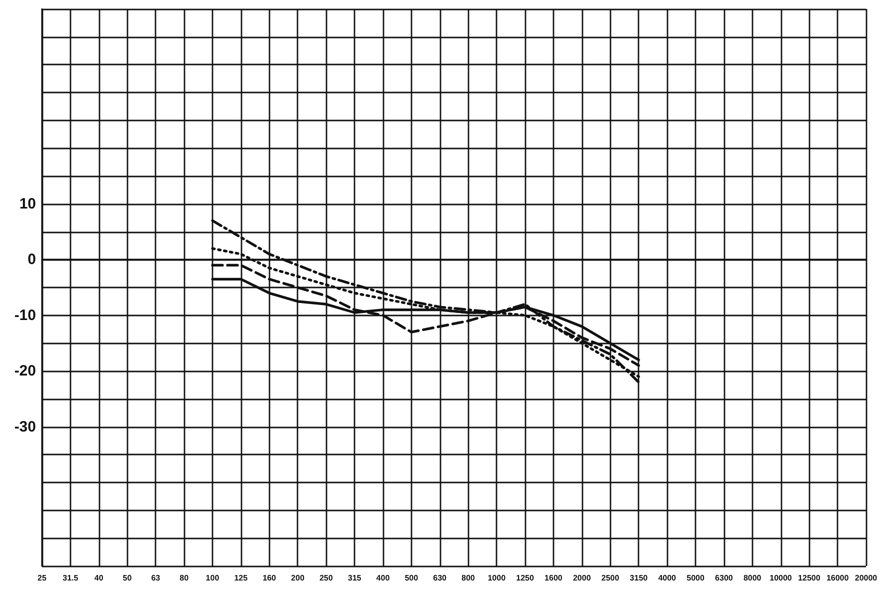 This screenshot has width=883, height=595. What do you see at coordinates (639, 578) in the screenshot?
I see `x-tick-label: 3150` at bounding box center [639, 578].